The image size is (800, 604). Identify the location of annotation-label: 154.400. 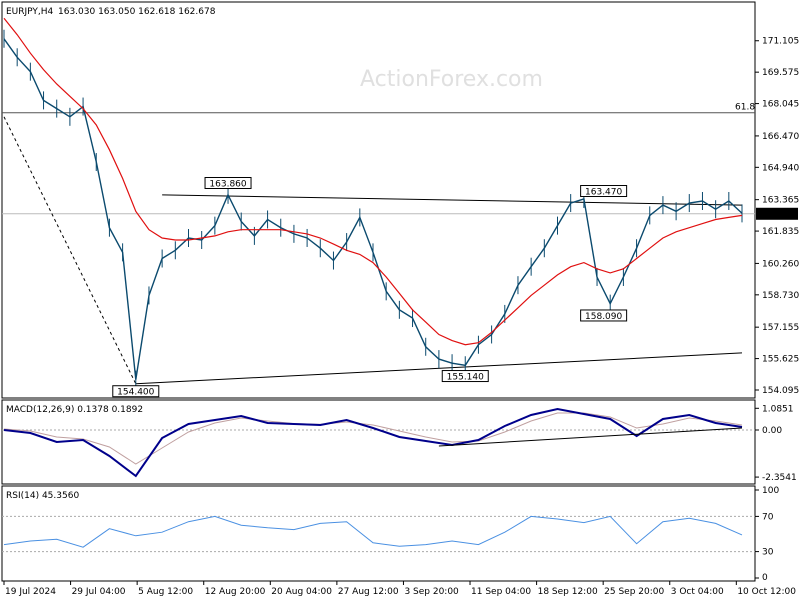
(135, 393).